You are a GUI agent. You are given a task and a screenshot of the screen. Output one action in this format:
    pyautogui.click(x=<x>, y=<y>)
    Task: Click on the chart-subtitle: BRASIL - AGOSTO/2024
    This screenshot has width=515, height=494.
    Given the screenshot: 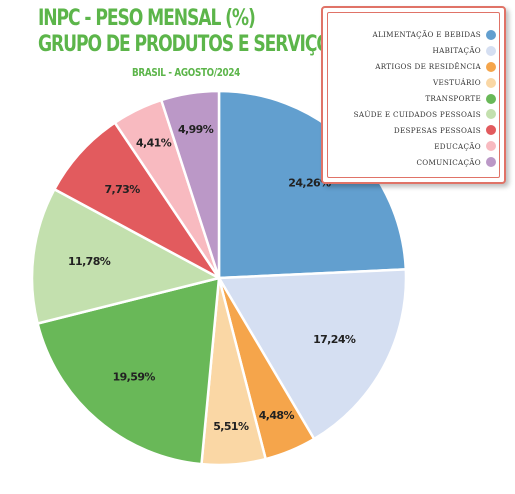 What is the action you would take?
    pyautogui.click(x=186, y=72)
    